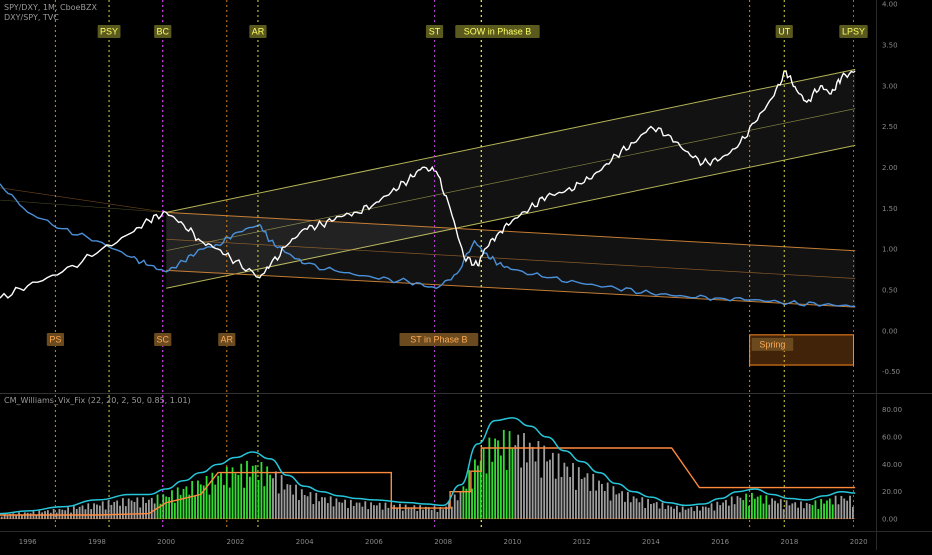 The height and width of the screenshot is (555, 932). Describe the element at coordinates (435, 32) in the screenshot. I see `event-tag-label-6: ST` at that location.